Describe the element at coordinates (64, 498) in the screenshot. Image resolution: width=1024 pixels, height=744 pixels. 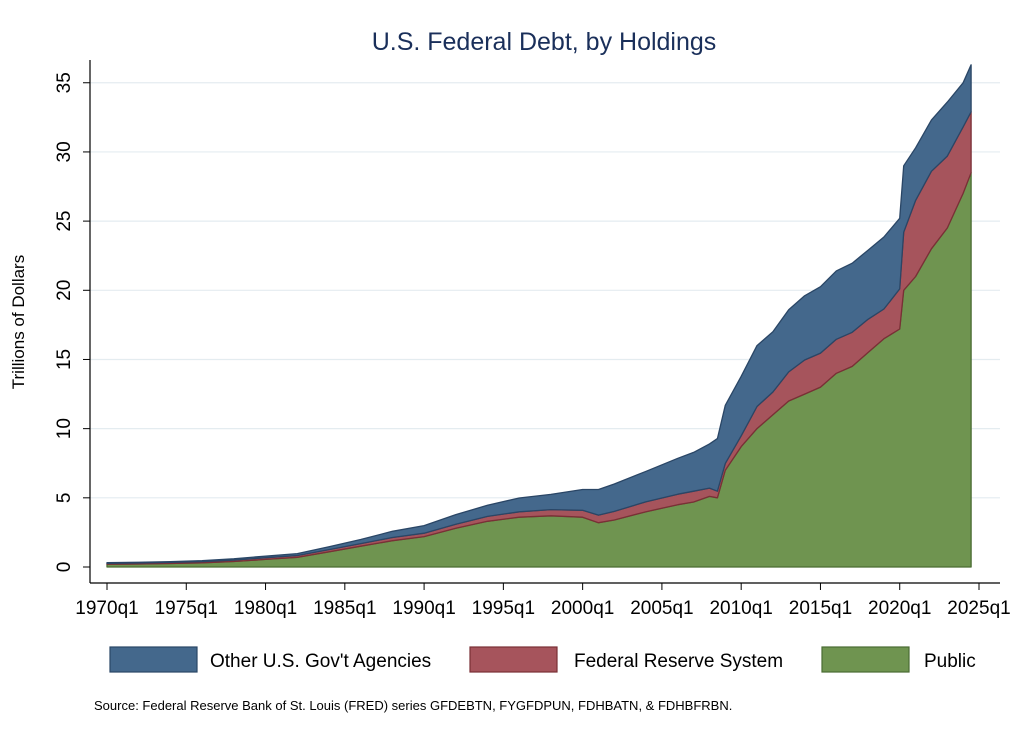
I see `y-tick-label-5: 5` at that location.